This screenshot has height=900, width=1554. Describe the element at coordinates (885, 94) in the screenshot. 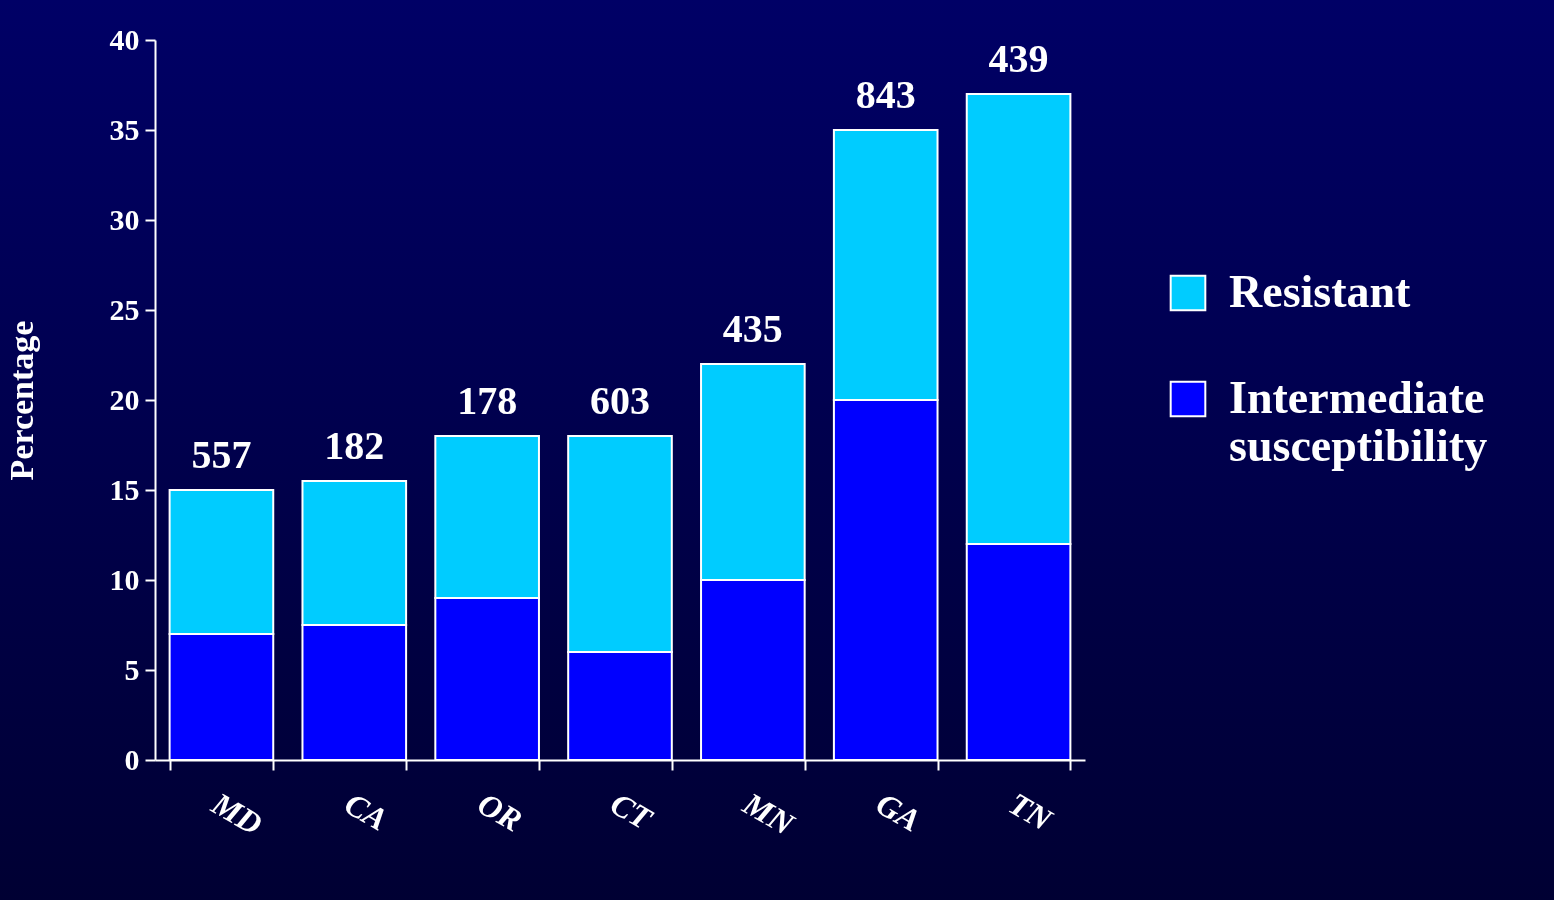

I see `annotation: 843` at that location.